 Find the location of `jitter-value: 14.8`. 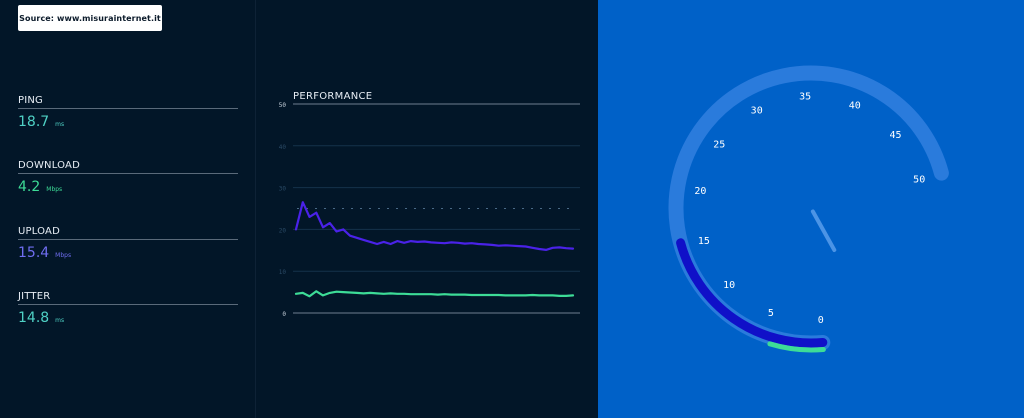

jitter-value: 14.8 is located at coordinates (34, 318).